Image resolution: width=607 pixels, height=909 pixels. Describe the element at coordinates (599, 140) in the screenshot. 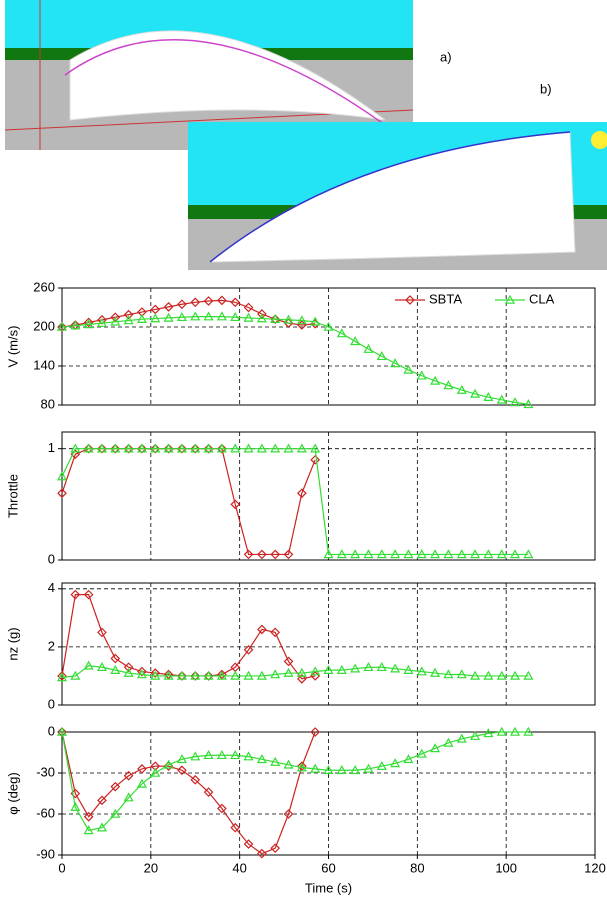

I see `sun` at that location.